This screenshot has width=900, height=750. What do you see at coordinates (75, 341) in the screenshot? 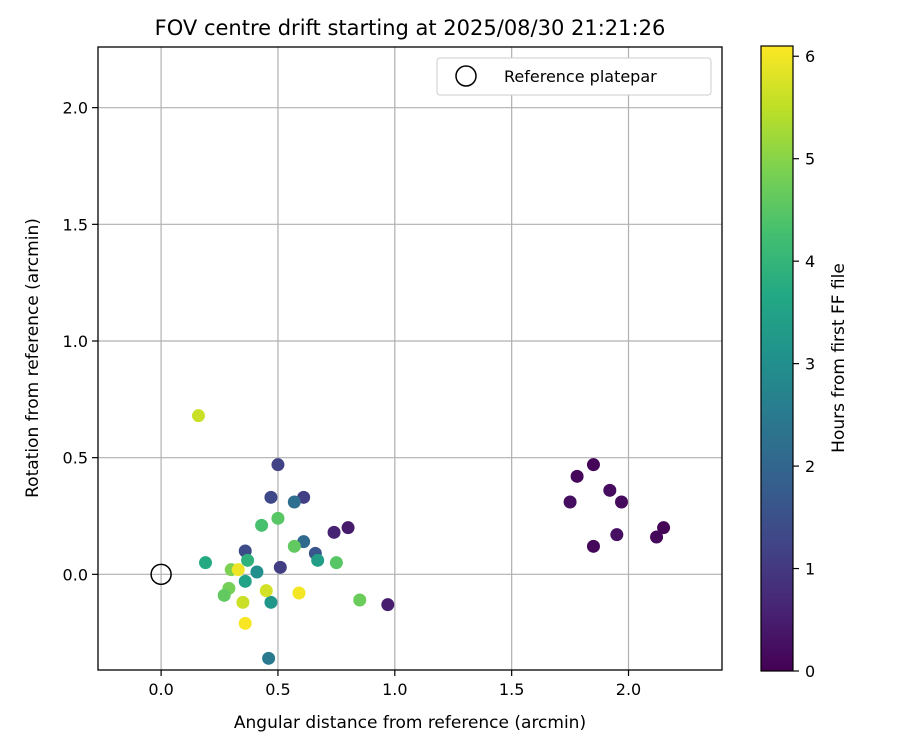
I see `y-tick-label: 1.0` at bounding box center [75, 341].